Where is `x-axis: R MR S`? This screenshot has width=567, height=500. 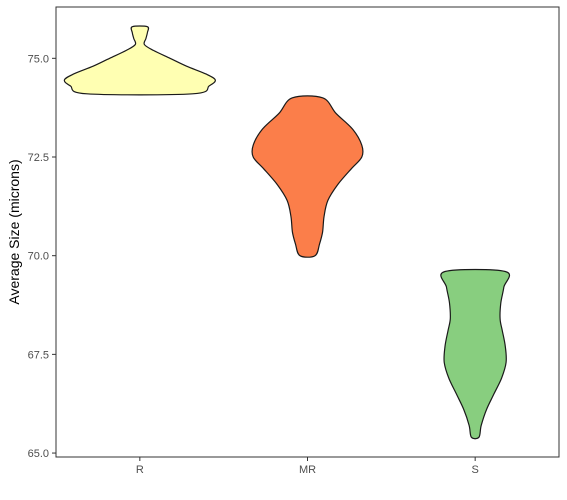
x-axis: R MR S is located at coordinates (307, 466).